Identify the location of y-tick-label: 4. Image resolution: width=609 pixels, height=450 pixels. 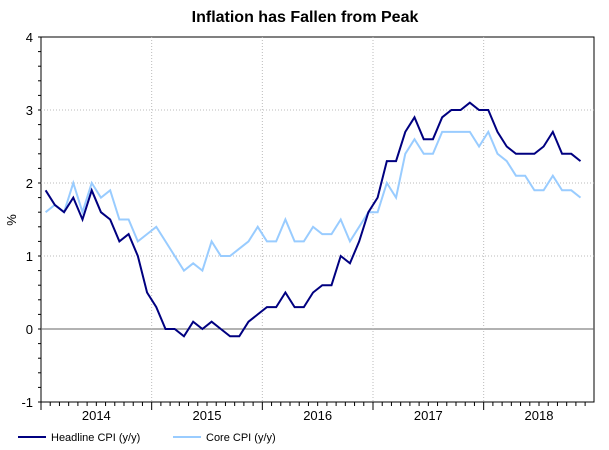
(29, 37).